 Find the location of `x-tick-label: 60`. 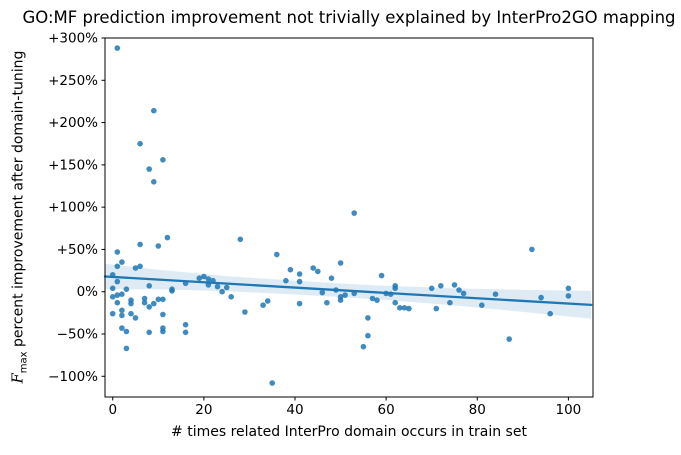

x-tick-label: 60 is located at coordinates (386, 410).